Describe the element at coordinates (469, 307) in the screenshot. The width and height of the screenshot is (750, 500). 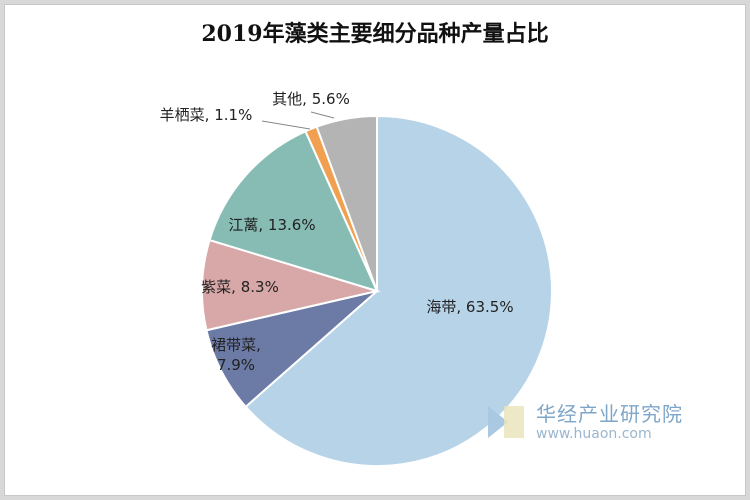
I see `data-label-kelp: 海带, 63.5%` at that location.